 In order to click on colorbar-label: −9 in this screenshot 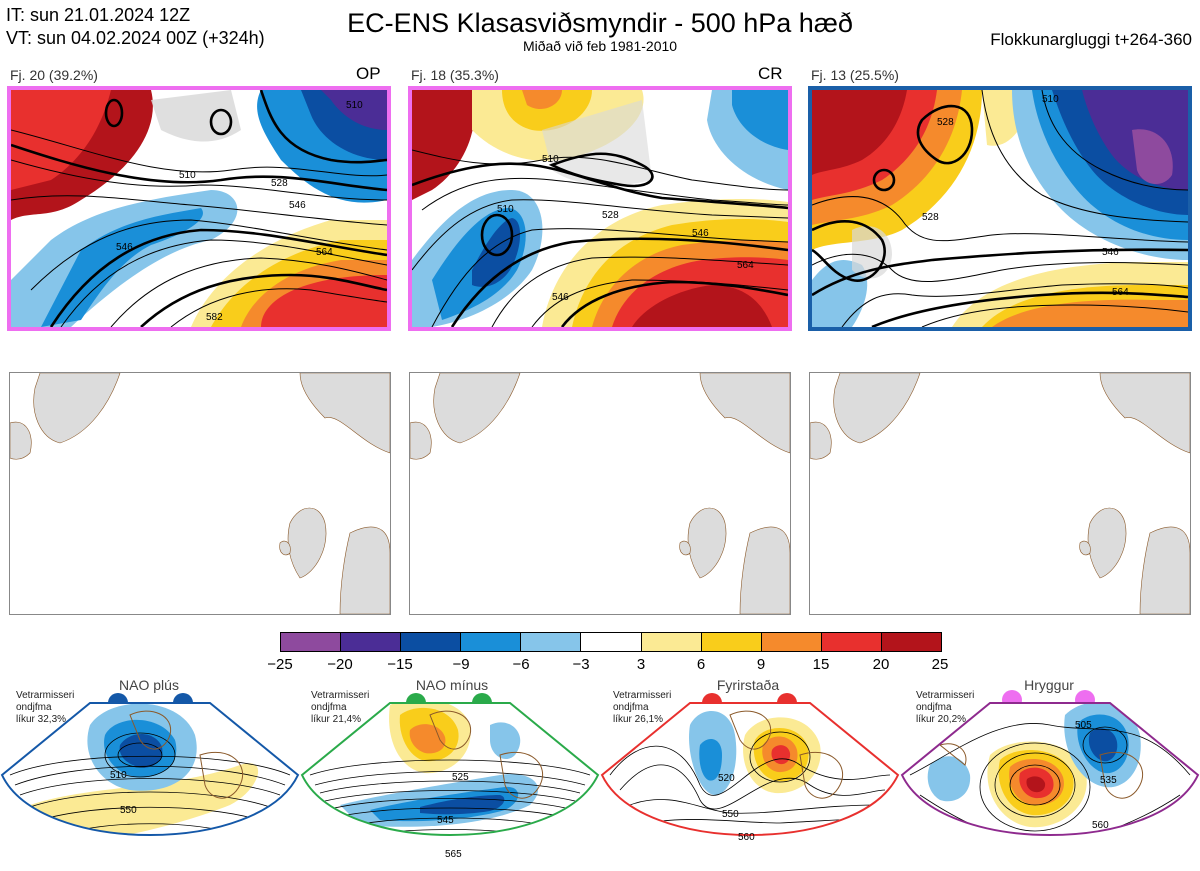, I will do `click(461, 664)`.